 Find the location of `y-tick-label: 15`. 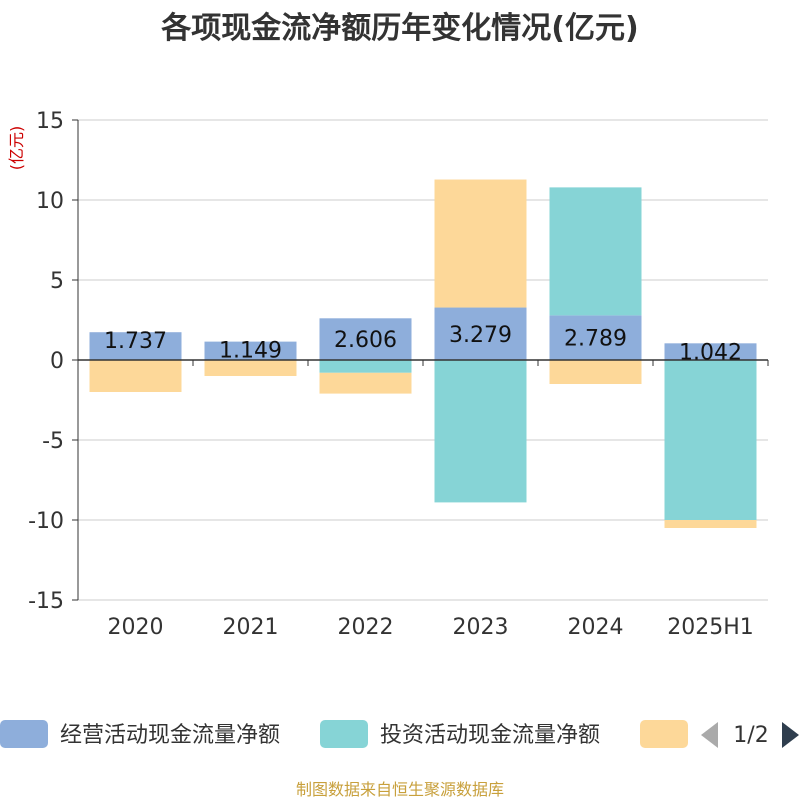

y-tick-label: 15 is located at coordinates (50, 121).